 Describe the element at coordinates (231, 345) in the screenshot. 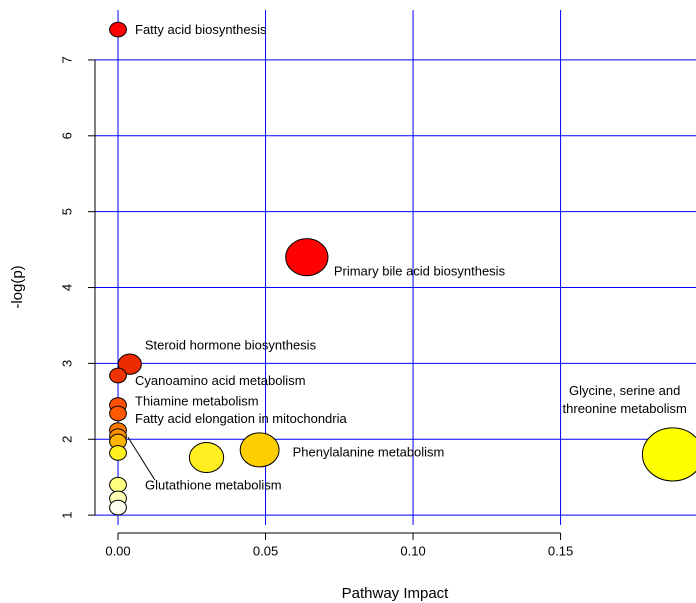

I see `point-label: Steroid hormone biosynthesis` at that location.